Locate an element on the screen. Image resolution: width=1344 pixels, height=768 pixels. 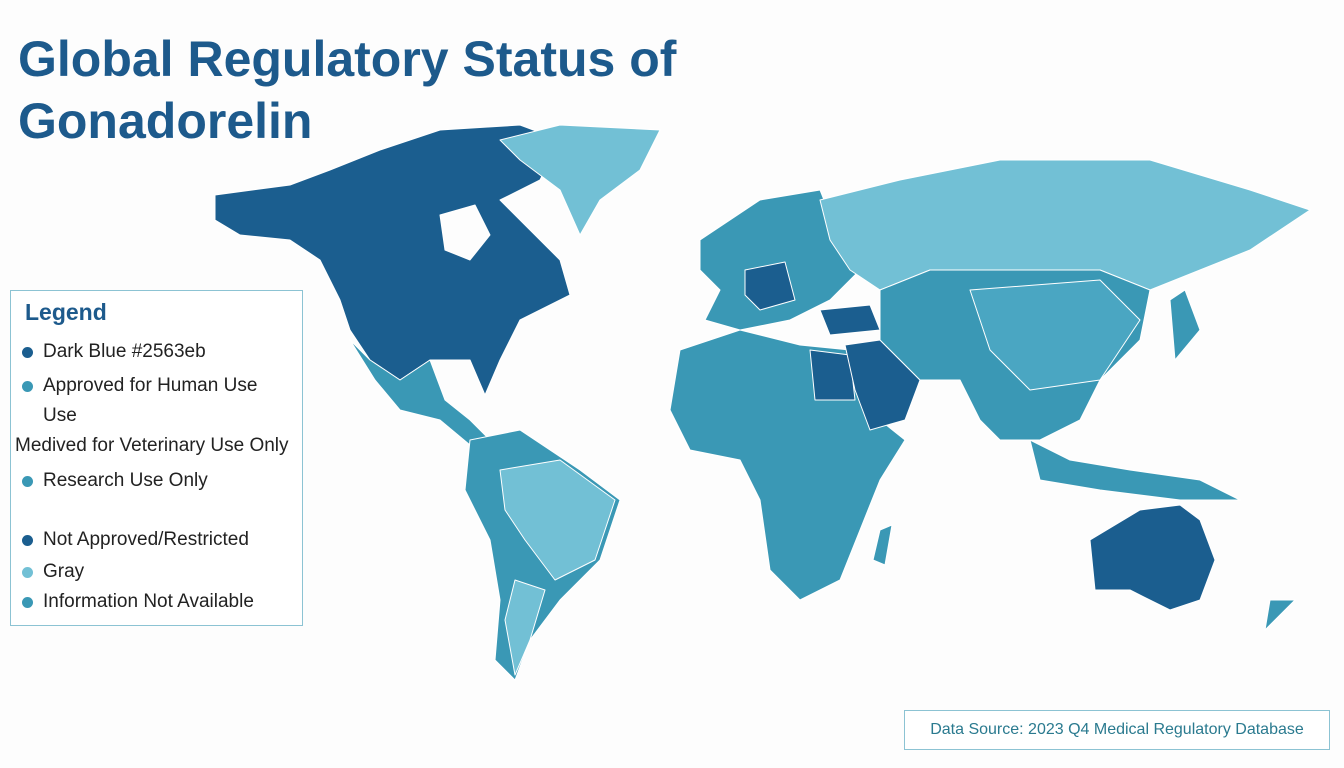
legend-label: Not Approved/Restricted is located at coordinates (146, 539).